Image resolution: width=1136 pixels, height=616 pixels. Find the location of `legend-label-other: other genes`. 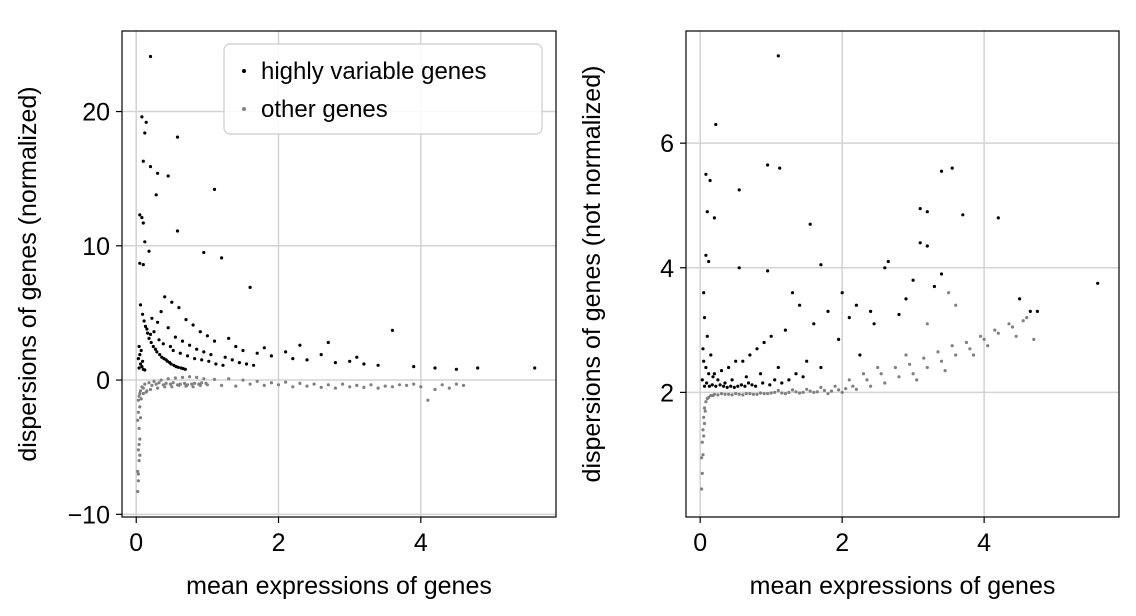

legend-label-other: other genes is located at coordinates (324, 109).